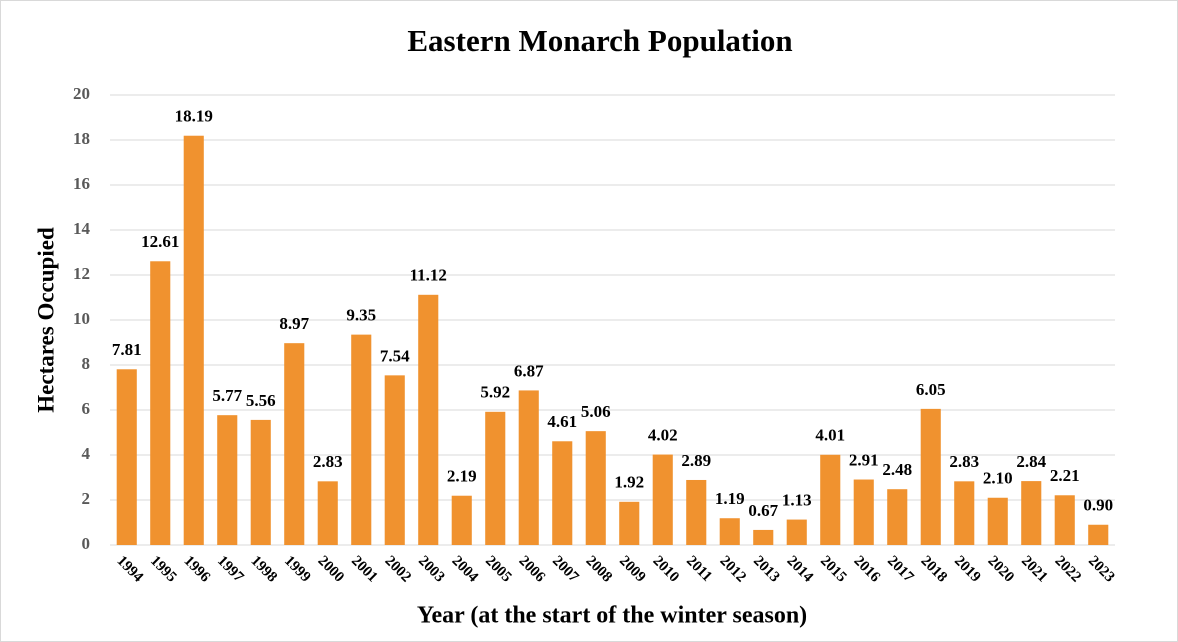  What do you see at coordinates (127, 349) in the screenshot?
I see `data-label: 7.81` at bounding box center [127, 349].